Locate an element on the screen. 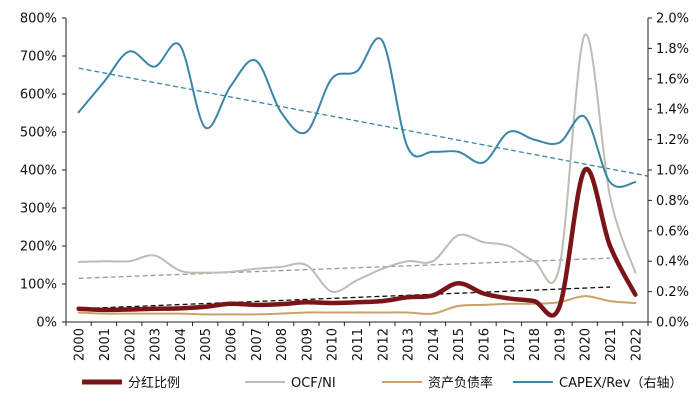  y-right-tick-label: 0.4% is located at coordinates (672, 262).